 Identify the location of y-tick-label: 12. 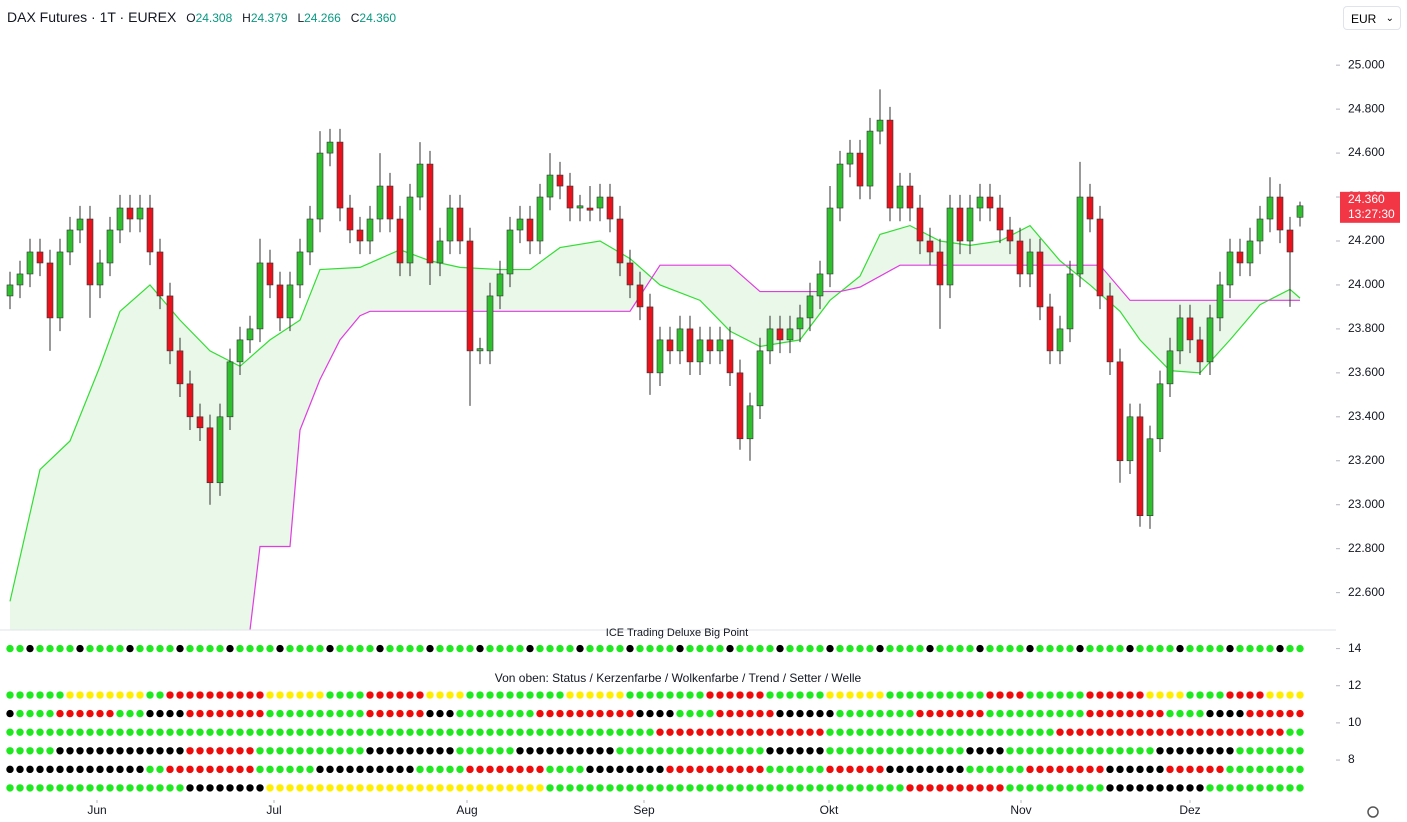
(1355, 685).